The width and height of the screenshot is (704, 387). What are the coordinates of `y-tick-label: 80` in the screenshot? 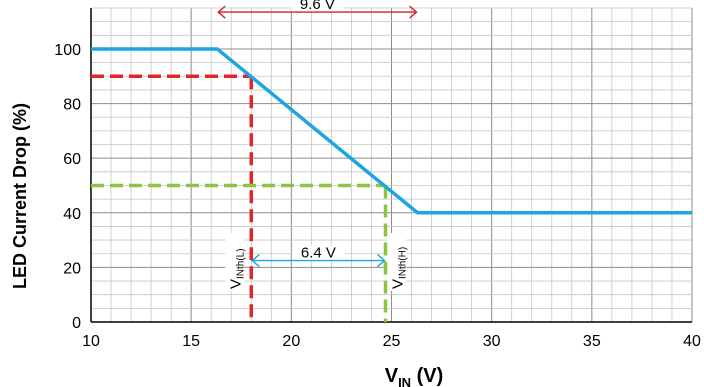 It's located at (72, 105).